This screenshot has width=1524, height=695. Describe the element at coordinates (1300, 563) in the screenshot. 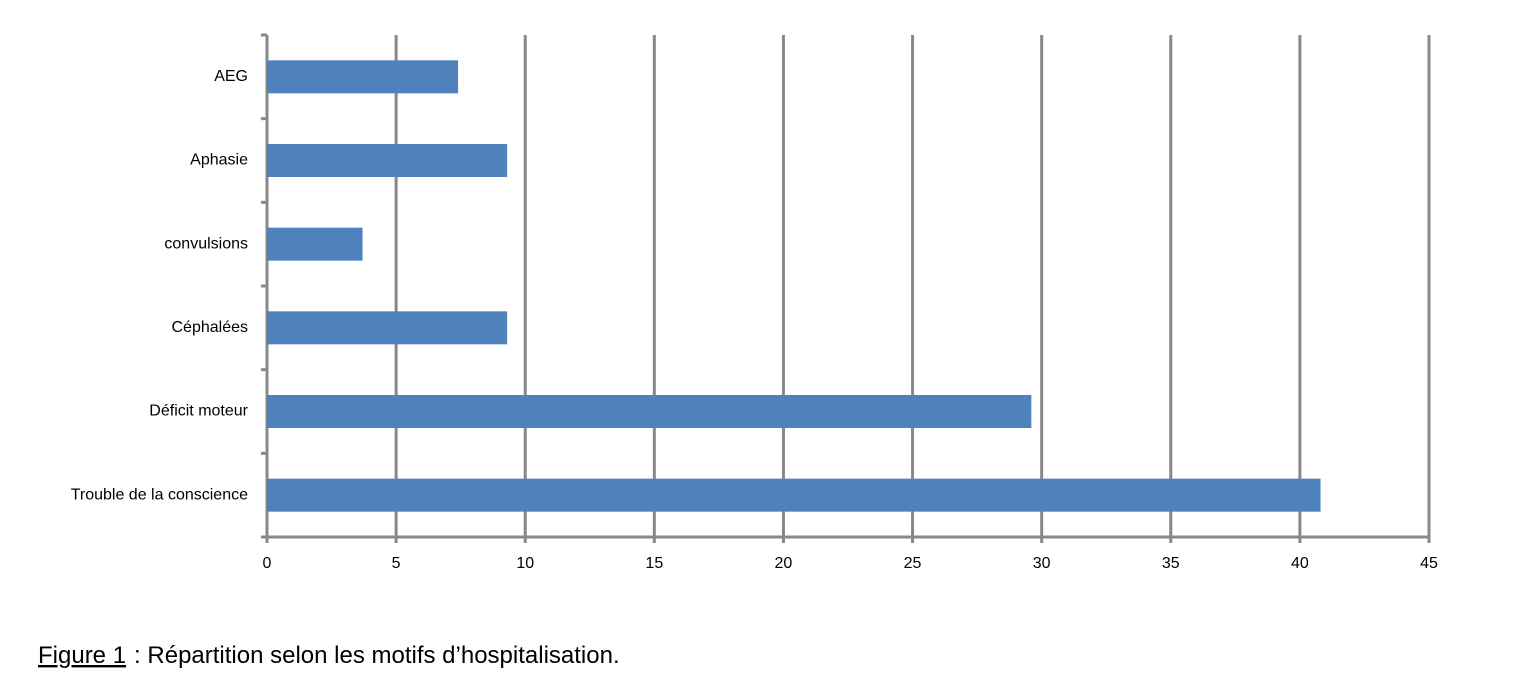

I see `x-tick-label: 40` at that location.